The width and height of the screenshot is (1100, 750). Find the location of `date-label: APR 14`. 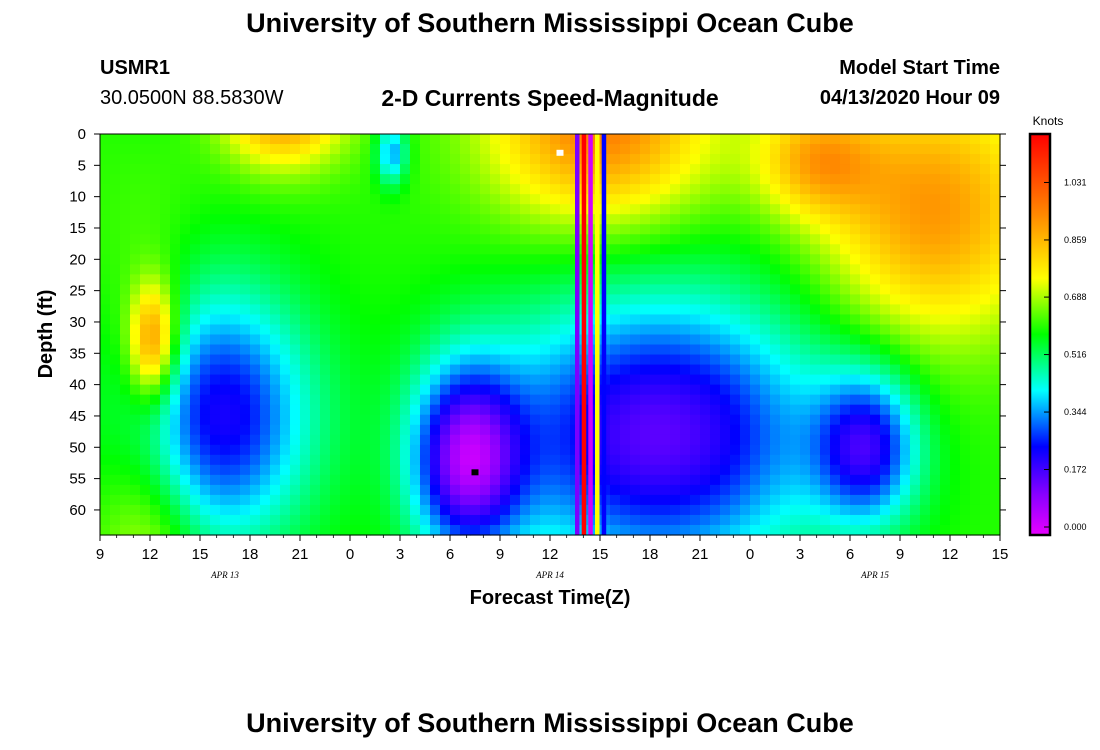

date-label: APR 14 is located at coordinates (549, 575).